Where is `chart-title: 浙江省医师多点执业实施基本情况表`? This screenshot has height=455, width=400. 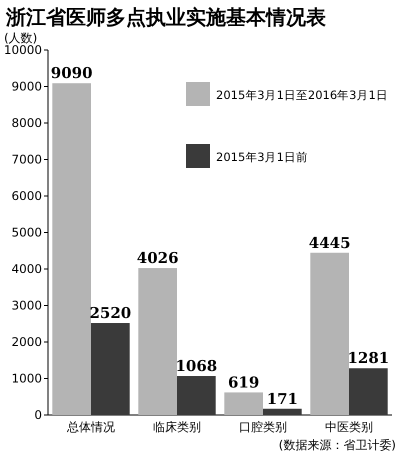
chart-title: 浙江省医师多点执业实施基本情况表 is located at coordinates (165, 17).